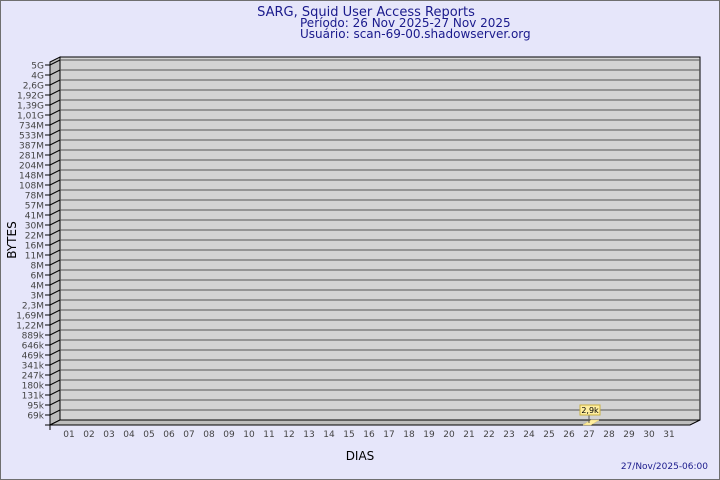 This screenshot has width=720, height=480. Describe the element at coordinates (629, 435) in the screenshot. I see `x-tick-label: 29` at that location.